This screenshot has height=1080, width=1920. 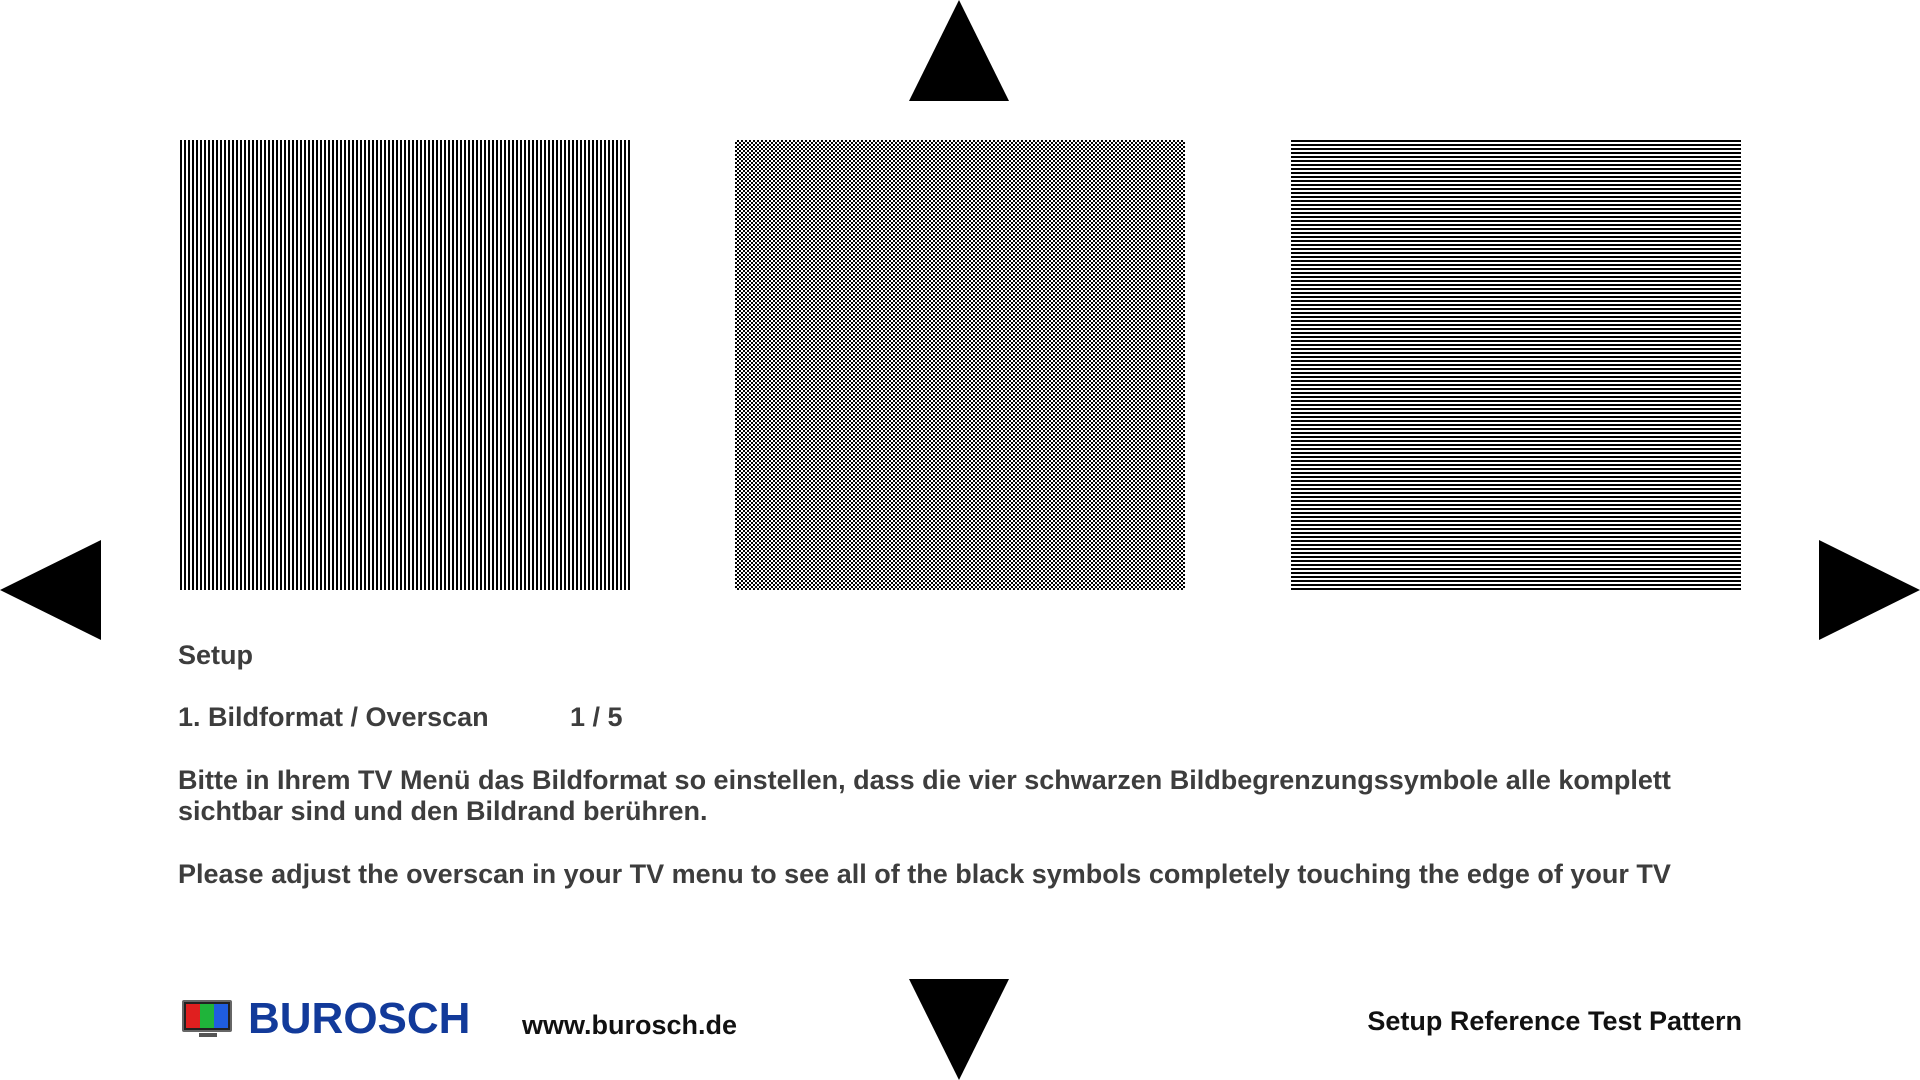 I want to click on top-edge-marker-icon, so click(x=959, y=50).